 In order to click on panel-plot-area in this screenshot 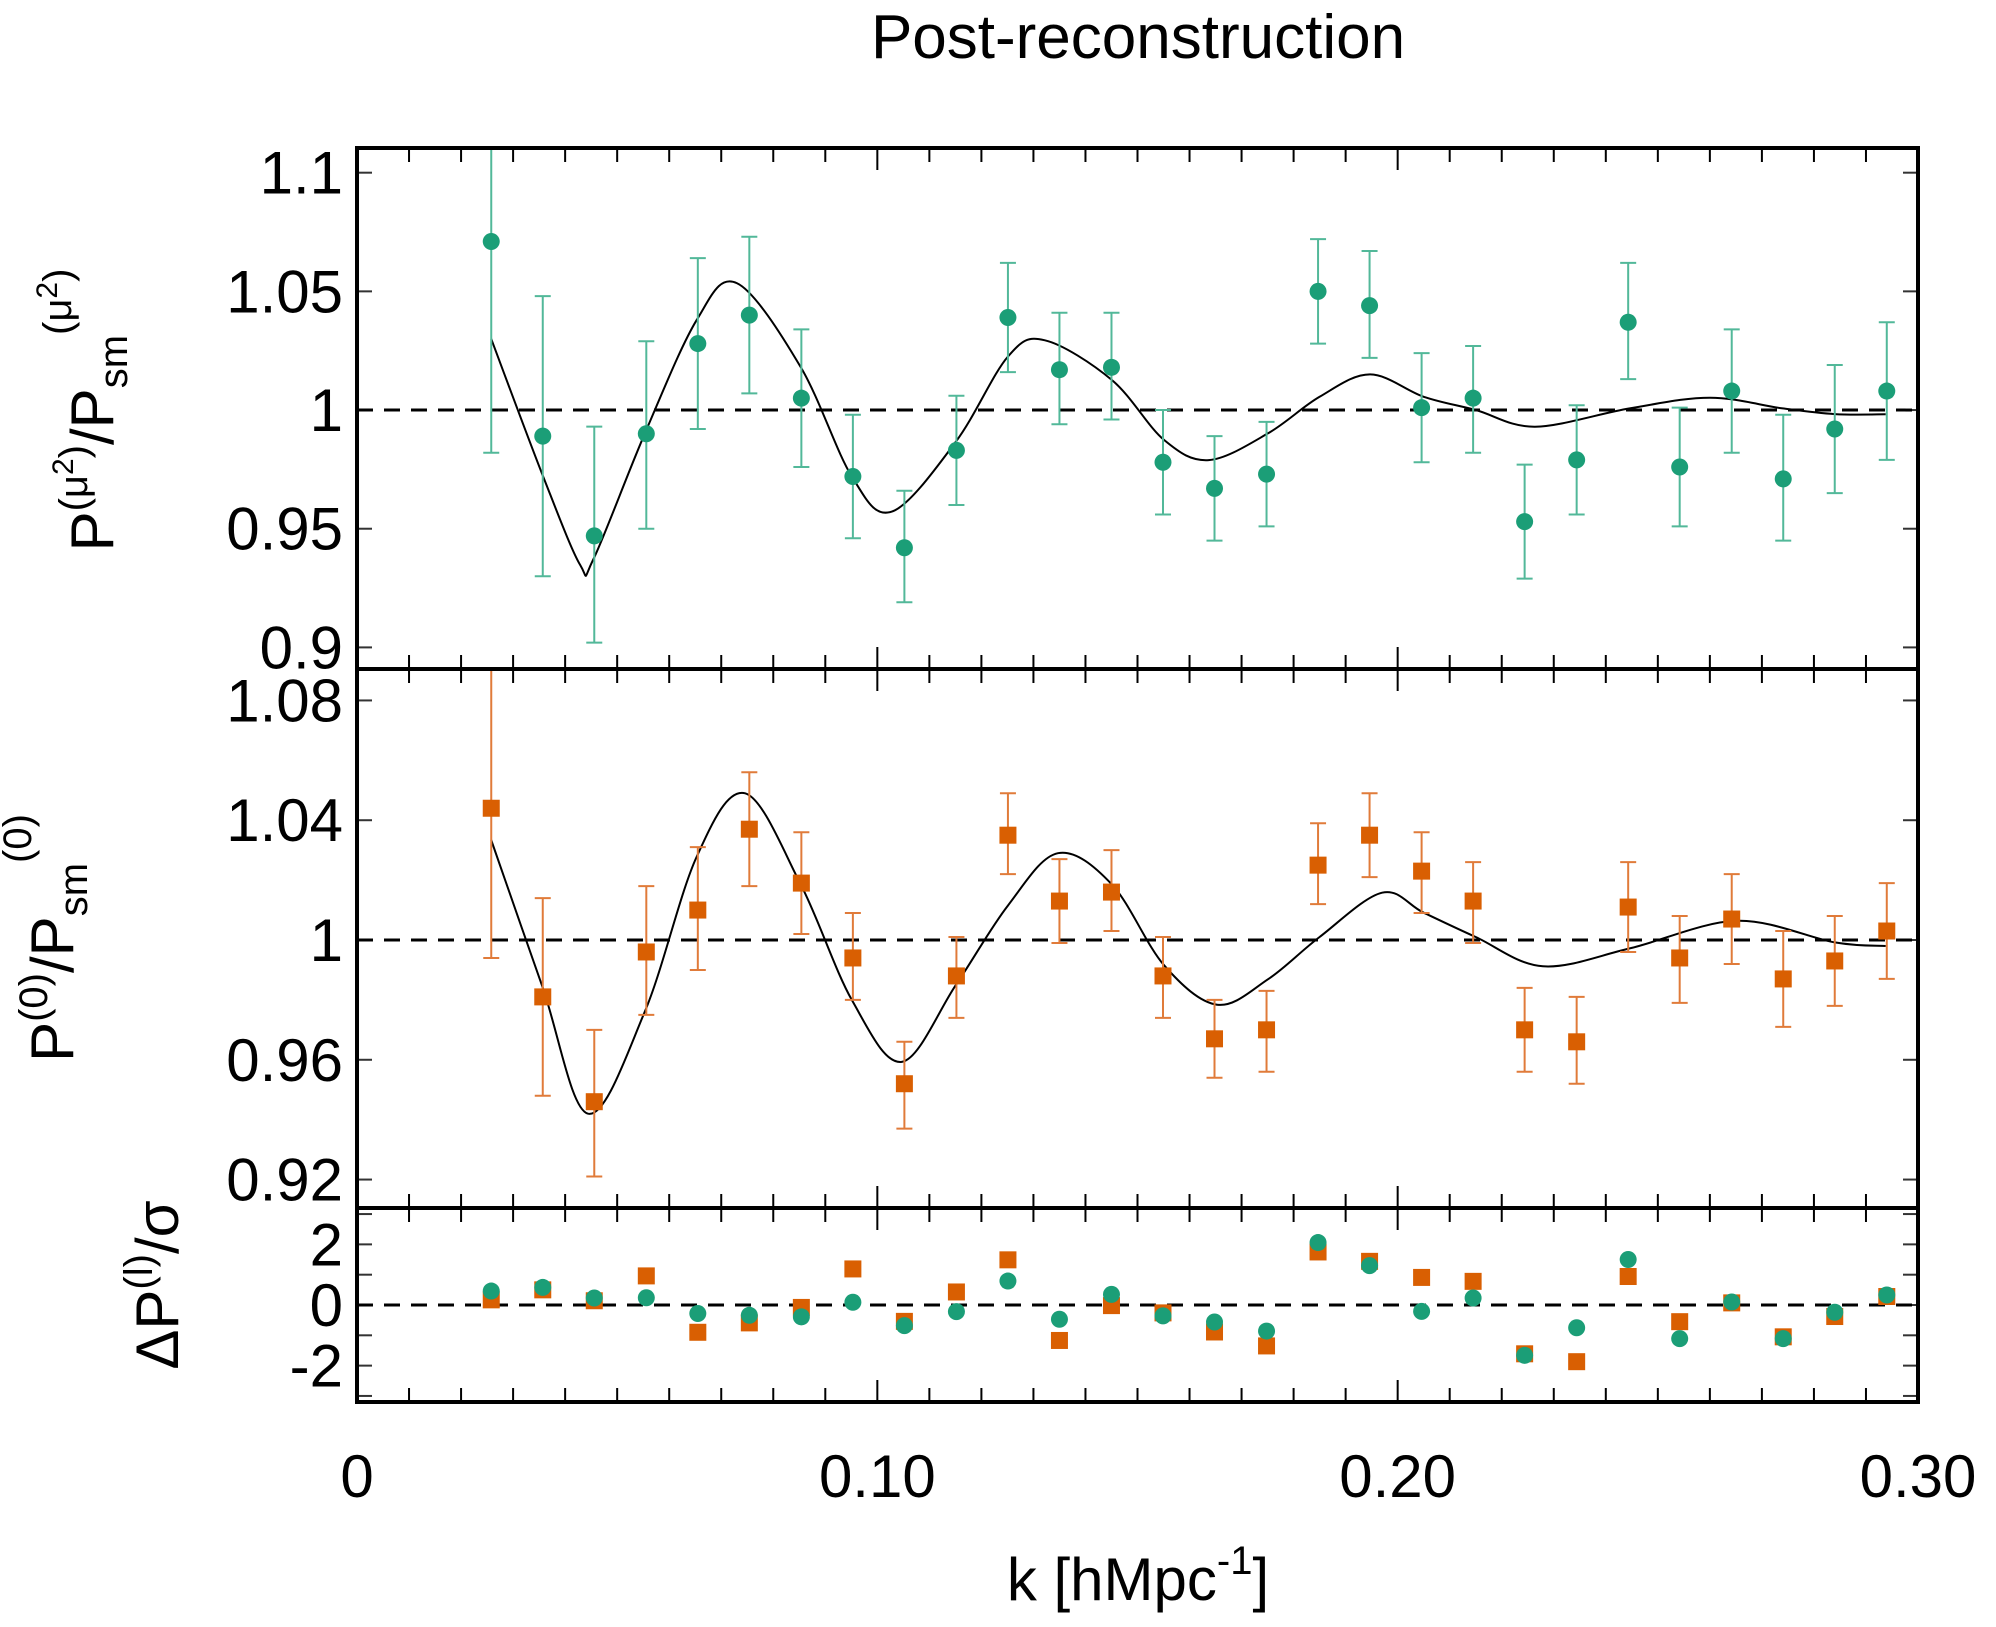, I will do `click(1189, 1302)`.